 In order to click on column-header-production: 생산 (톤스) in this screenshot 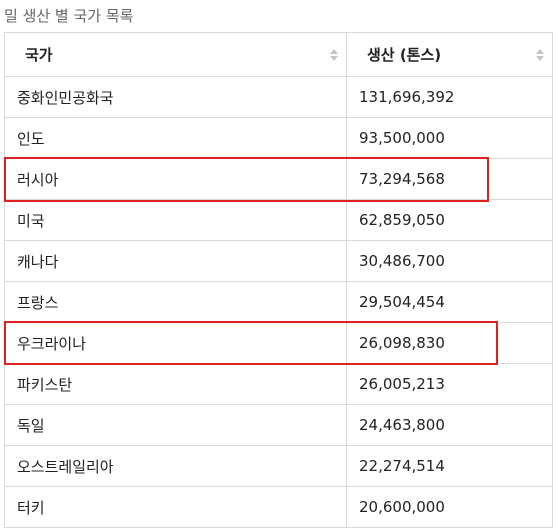, I will do `click(449, 54)`.